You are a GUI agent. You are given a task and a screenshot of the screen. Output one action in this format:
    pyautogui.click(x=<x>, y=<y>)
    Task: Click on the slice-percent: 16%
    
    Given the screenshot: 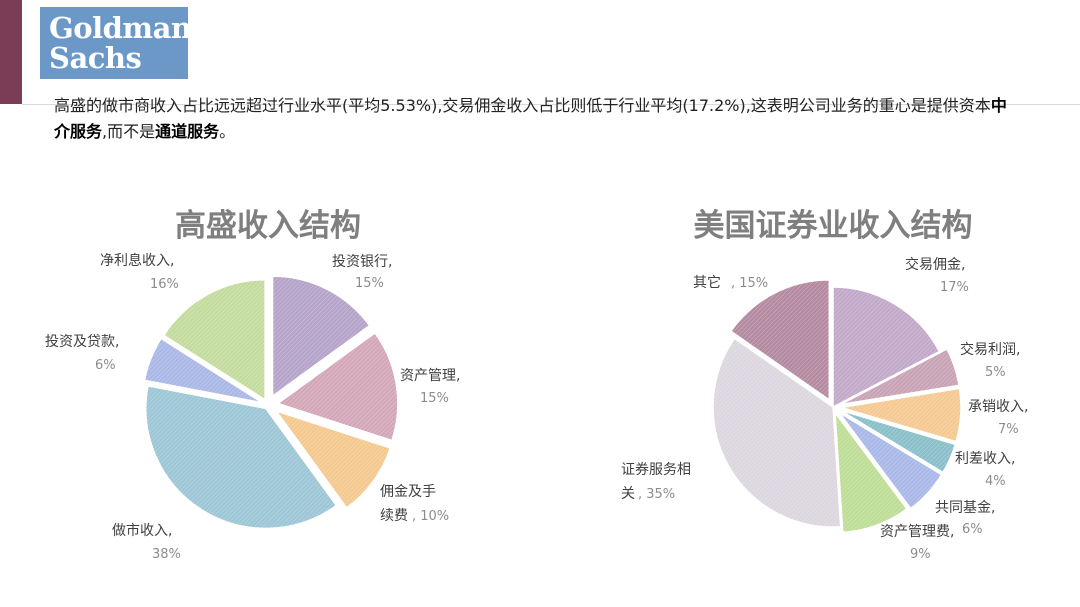 What is the action you would take?
    pyautogui.click(x=164, y=284)
    